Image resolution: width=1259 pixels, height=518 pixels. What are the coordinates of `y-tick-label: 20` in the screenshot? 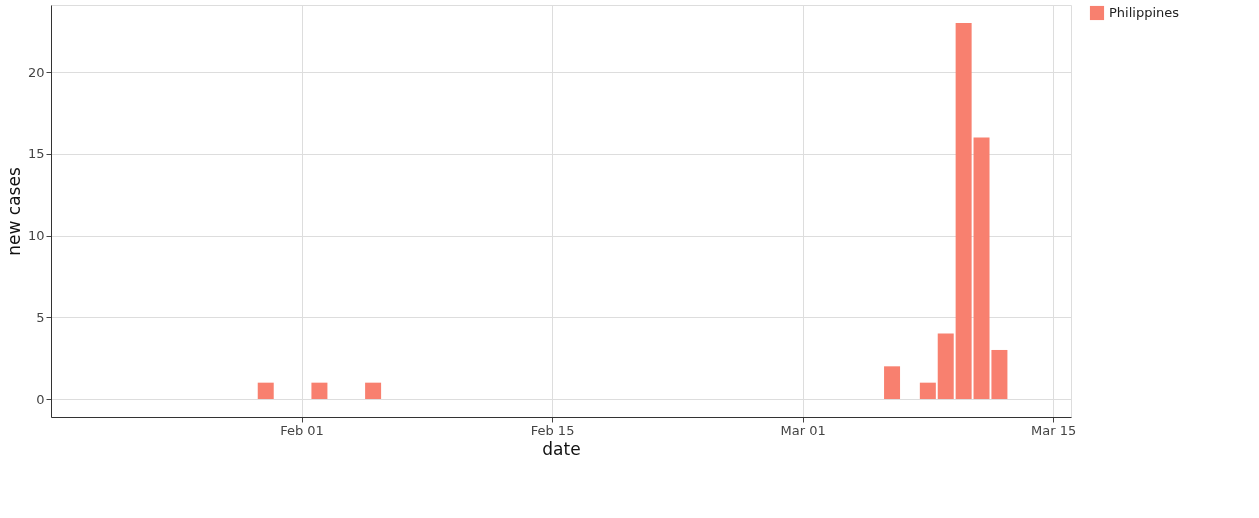 It's located at (36, 72).